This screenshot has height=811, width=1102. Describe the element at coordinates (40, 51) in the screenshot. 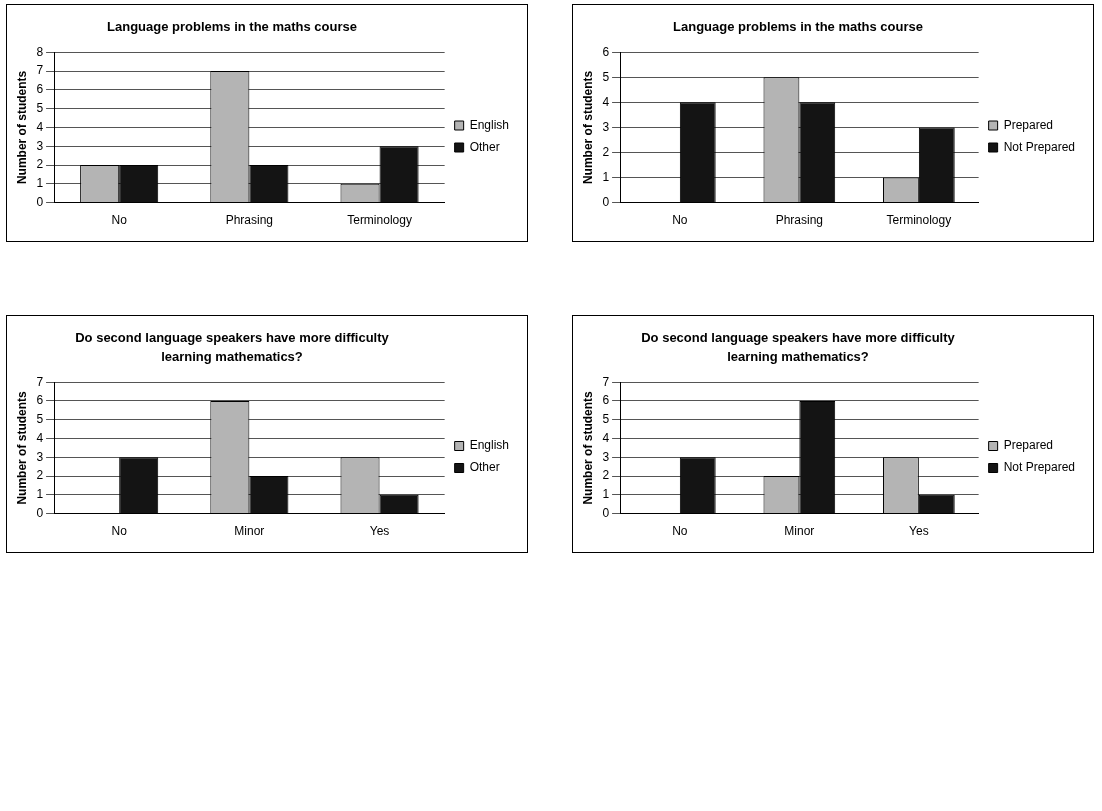

I see `y-tick-label: 8` at that location.